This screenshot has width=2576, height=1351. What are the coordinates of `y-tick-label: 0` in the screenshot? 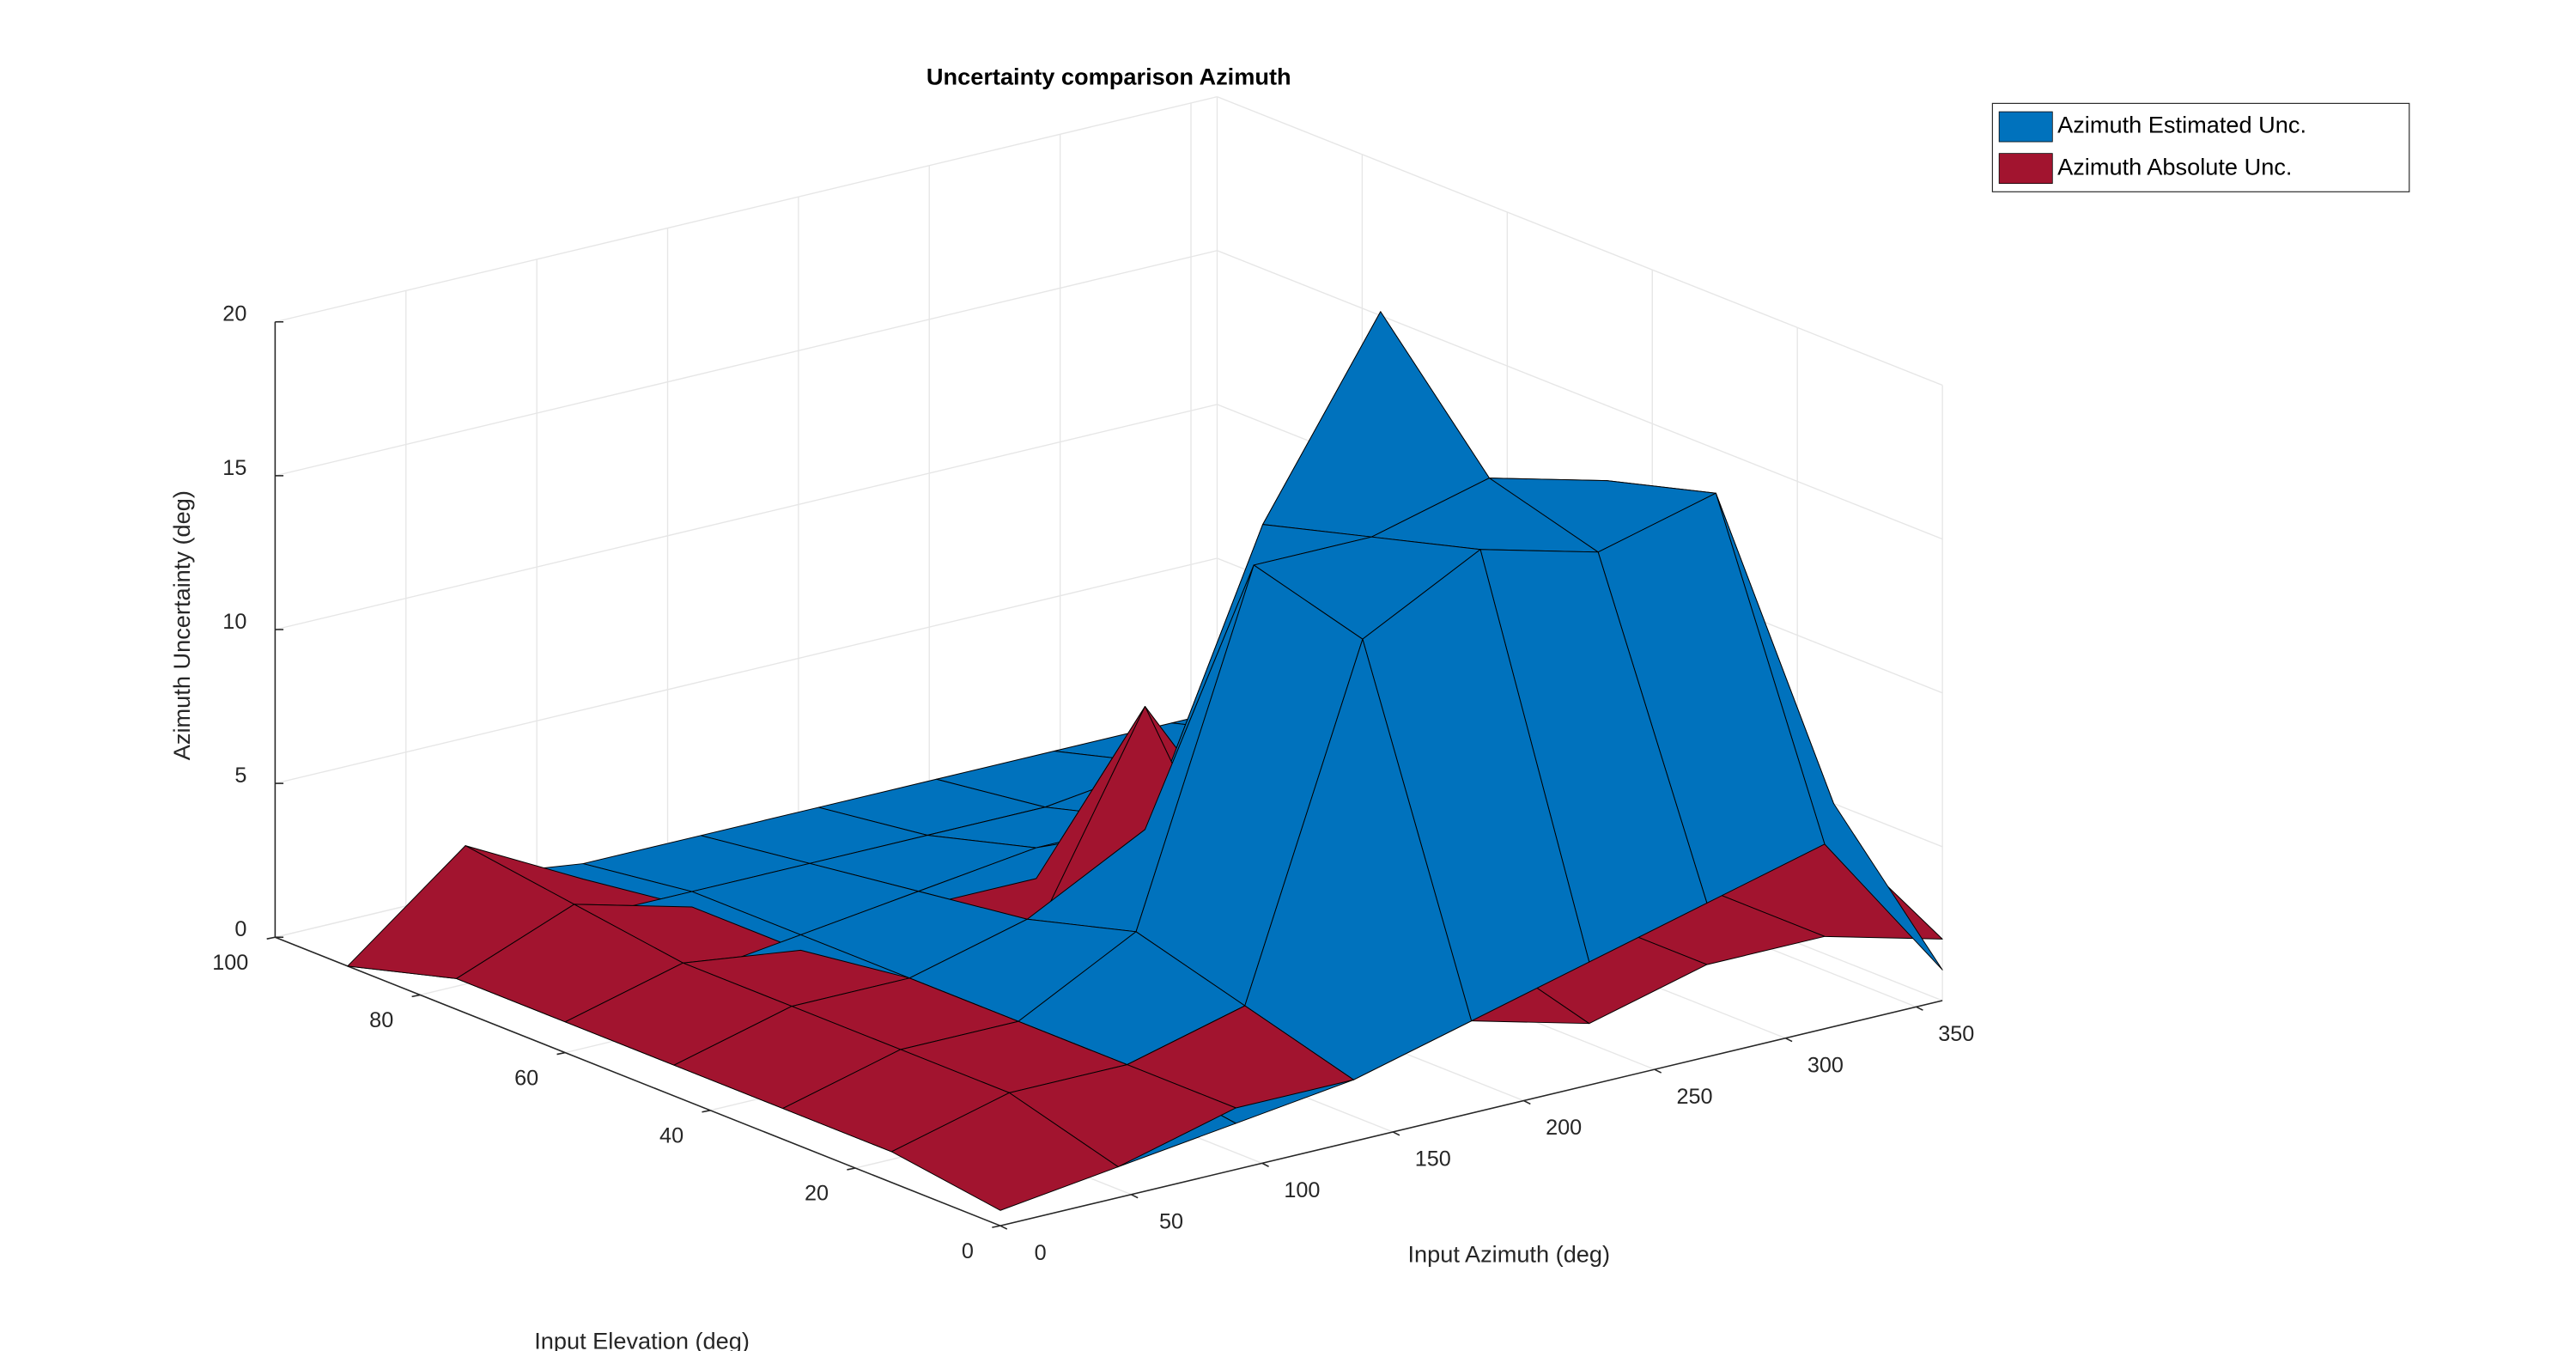 It's located at (968, 1251).